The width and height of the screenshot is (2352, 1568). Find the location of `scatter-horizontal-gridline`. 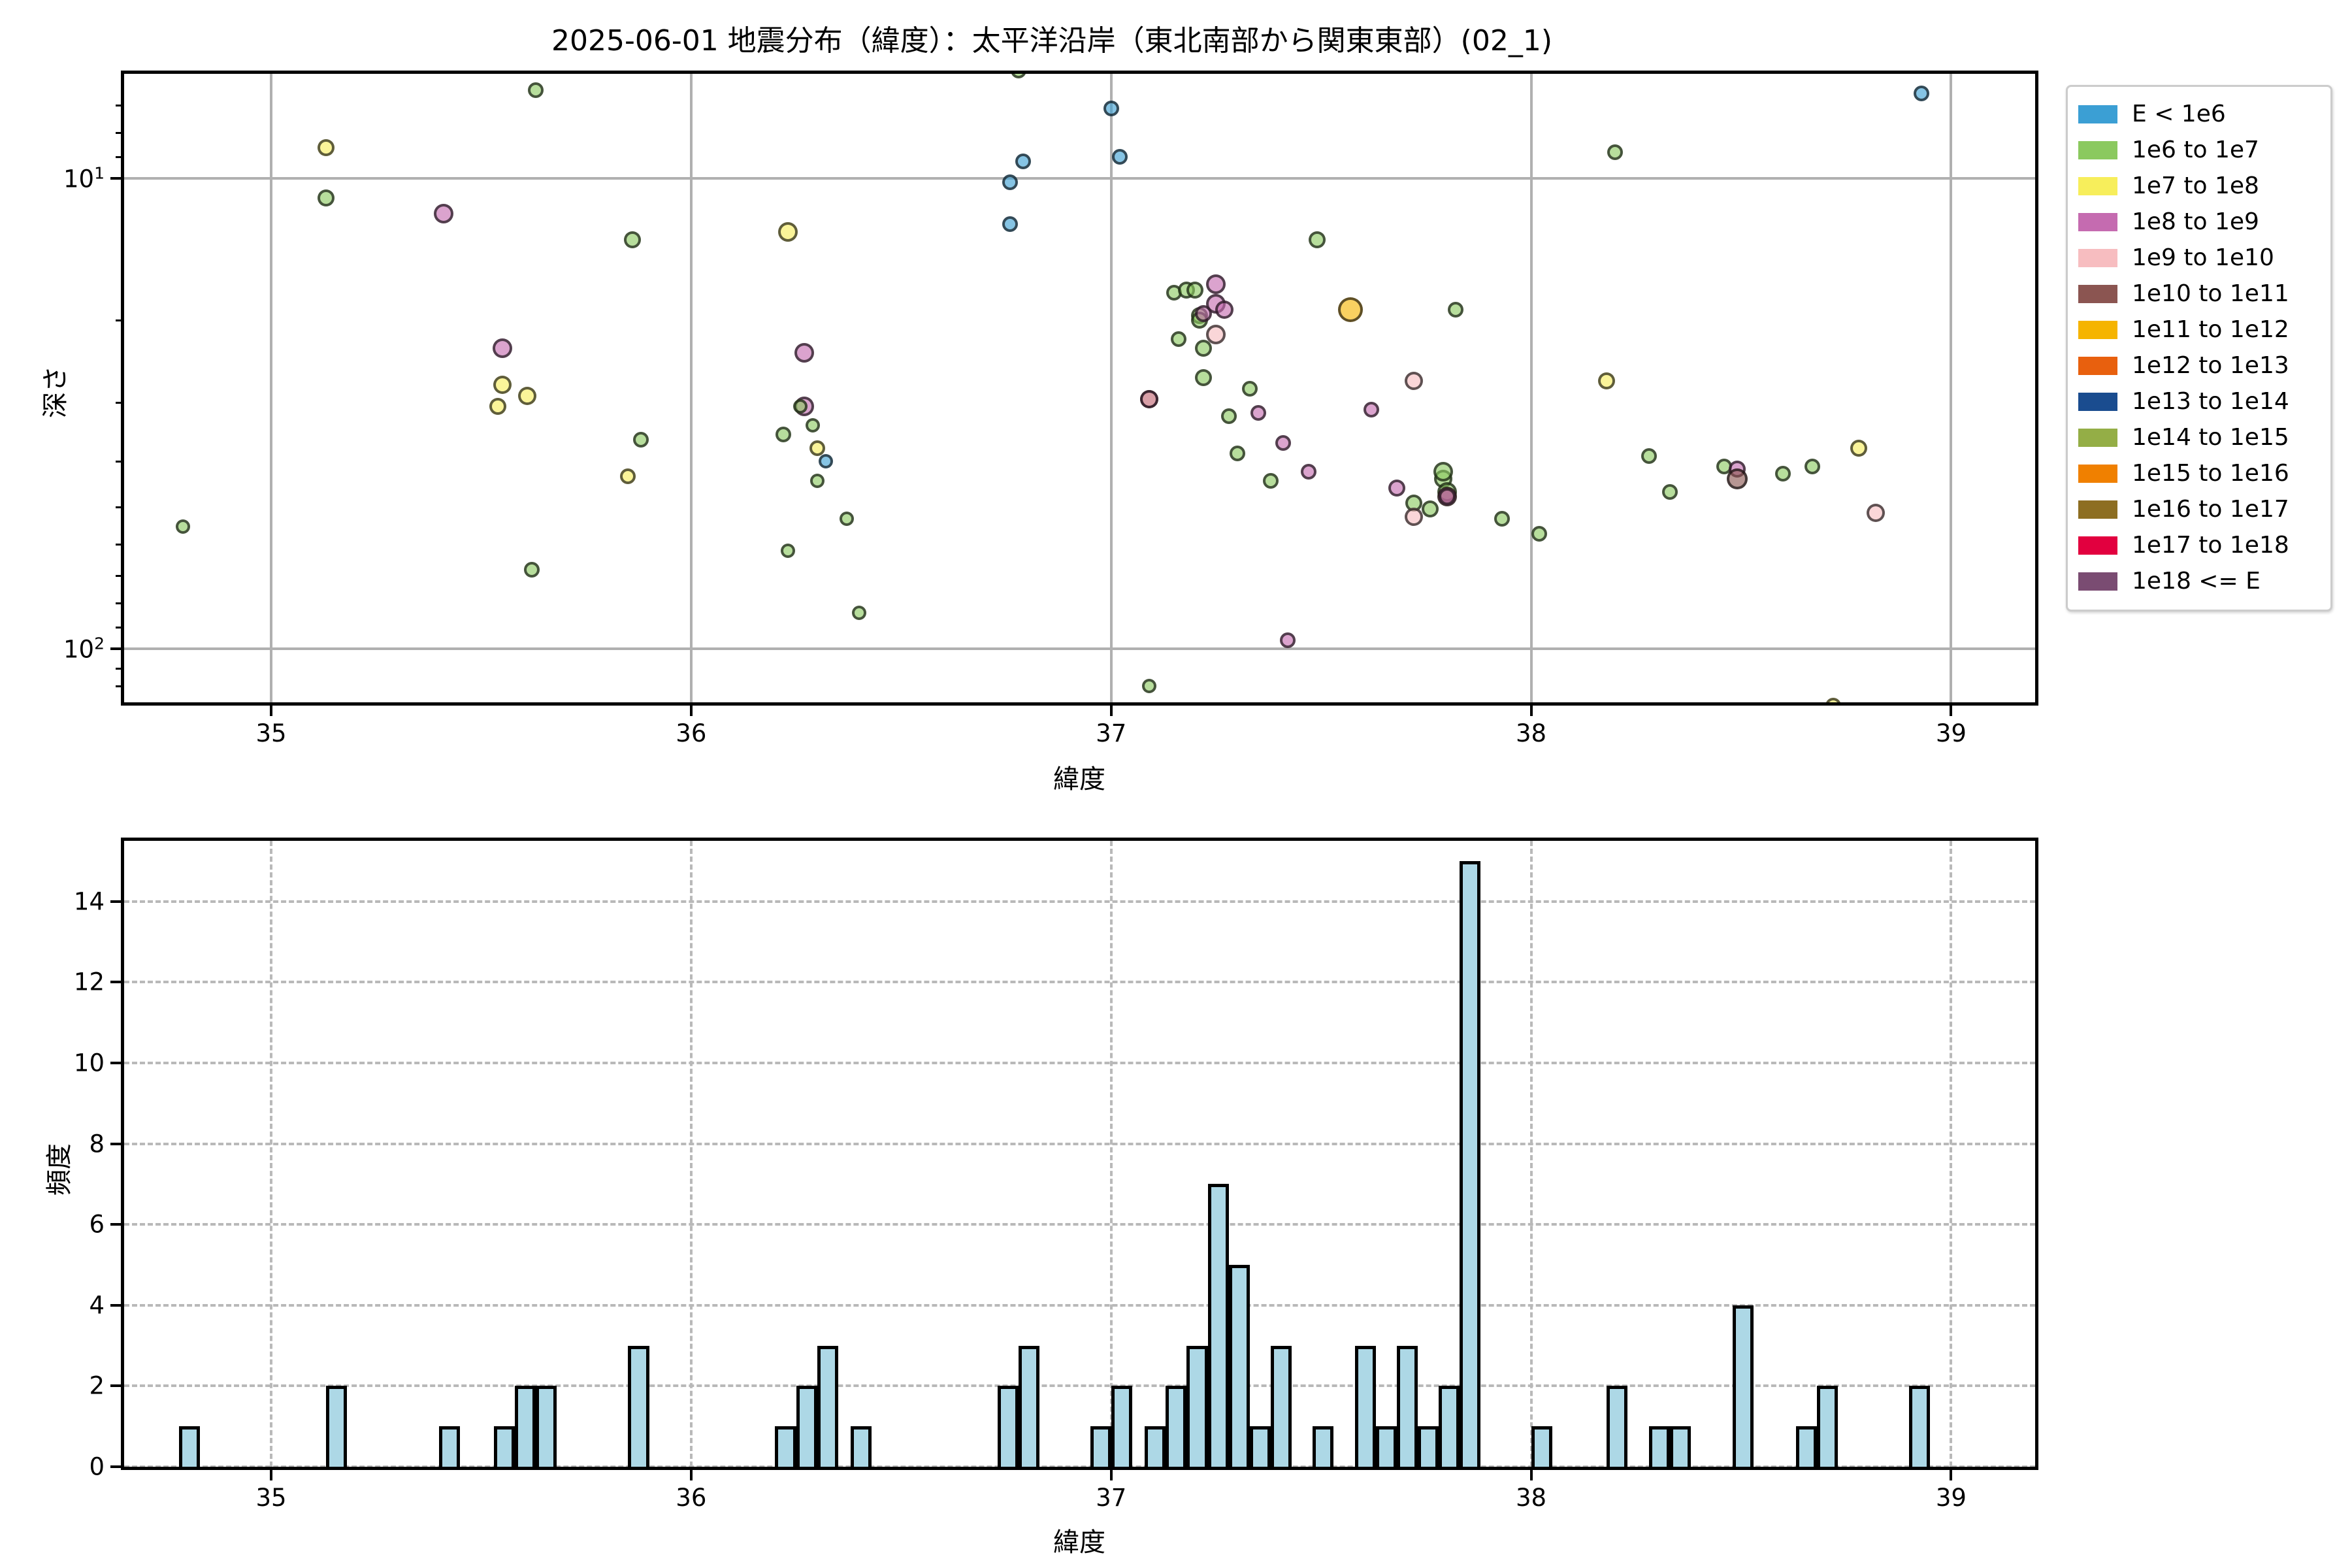

scatter-horizontal-gridline is located at coordinates (1079, 178).